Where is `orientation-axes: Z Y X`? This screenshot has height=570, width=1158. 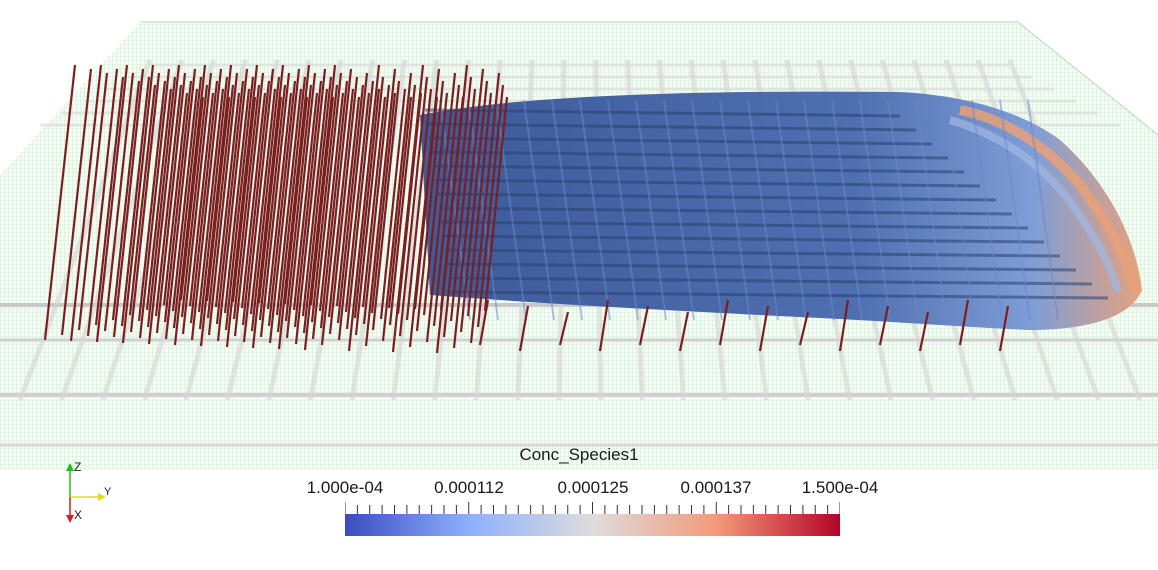
orientation-axes: Z Y X is located at coordinates (92, 495).